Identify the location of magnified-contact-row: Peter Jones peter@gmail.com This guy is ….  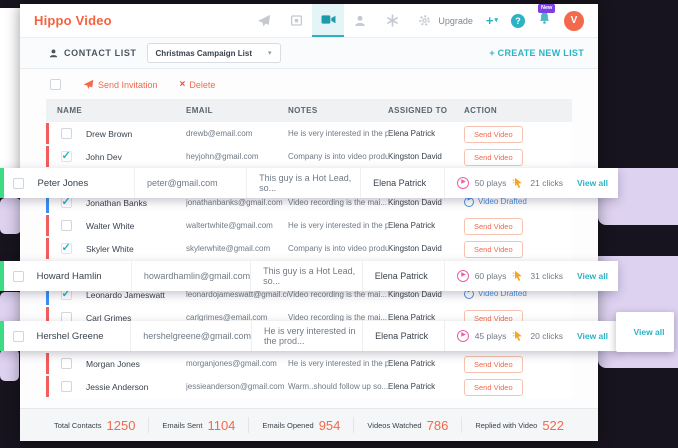
(309, 183).